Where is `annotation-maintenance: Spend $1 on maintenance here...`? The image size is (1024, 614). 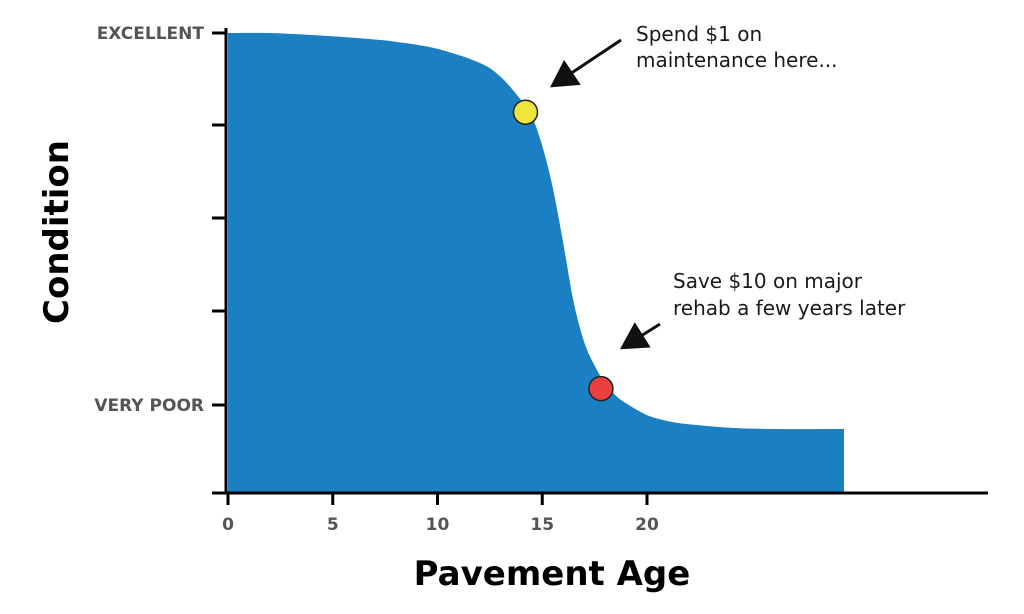
annotation-maintenance: Spend $1 on maintenance here... is located at coordinates (694, 55).